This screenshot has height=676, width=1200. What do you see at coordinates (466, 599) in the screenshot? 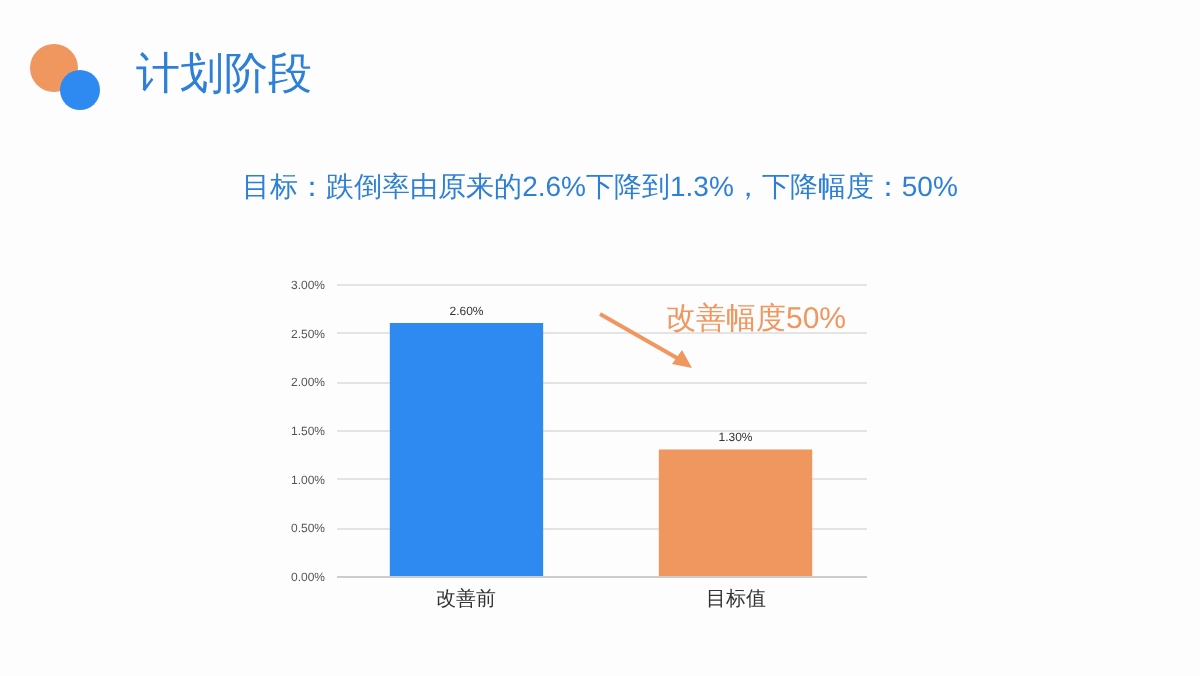
I see `x-tick-label: 改善前` at bounding box center [466, 599].